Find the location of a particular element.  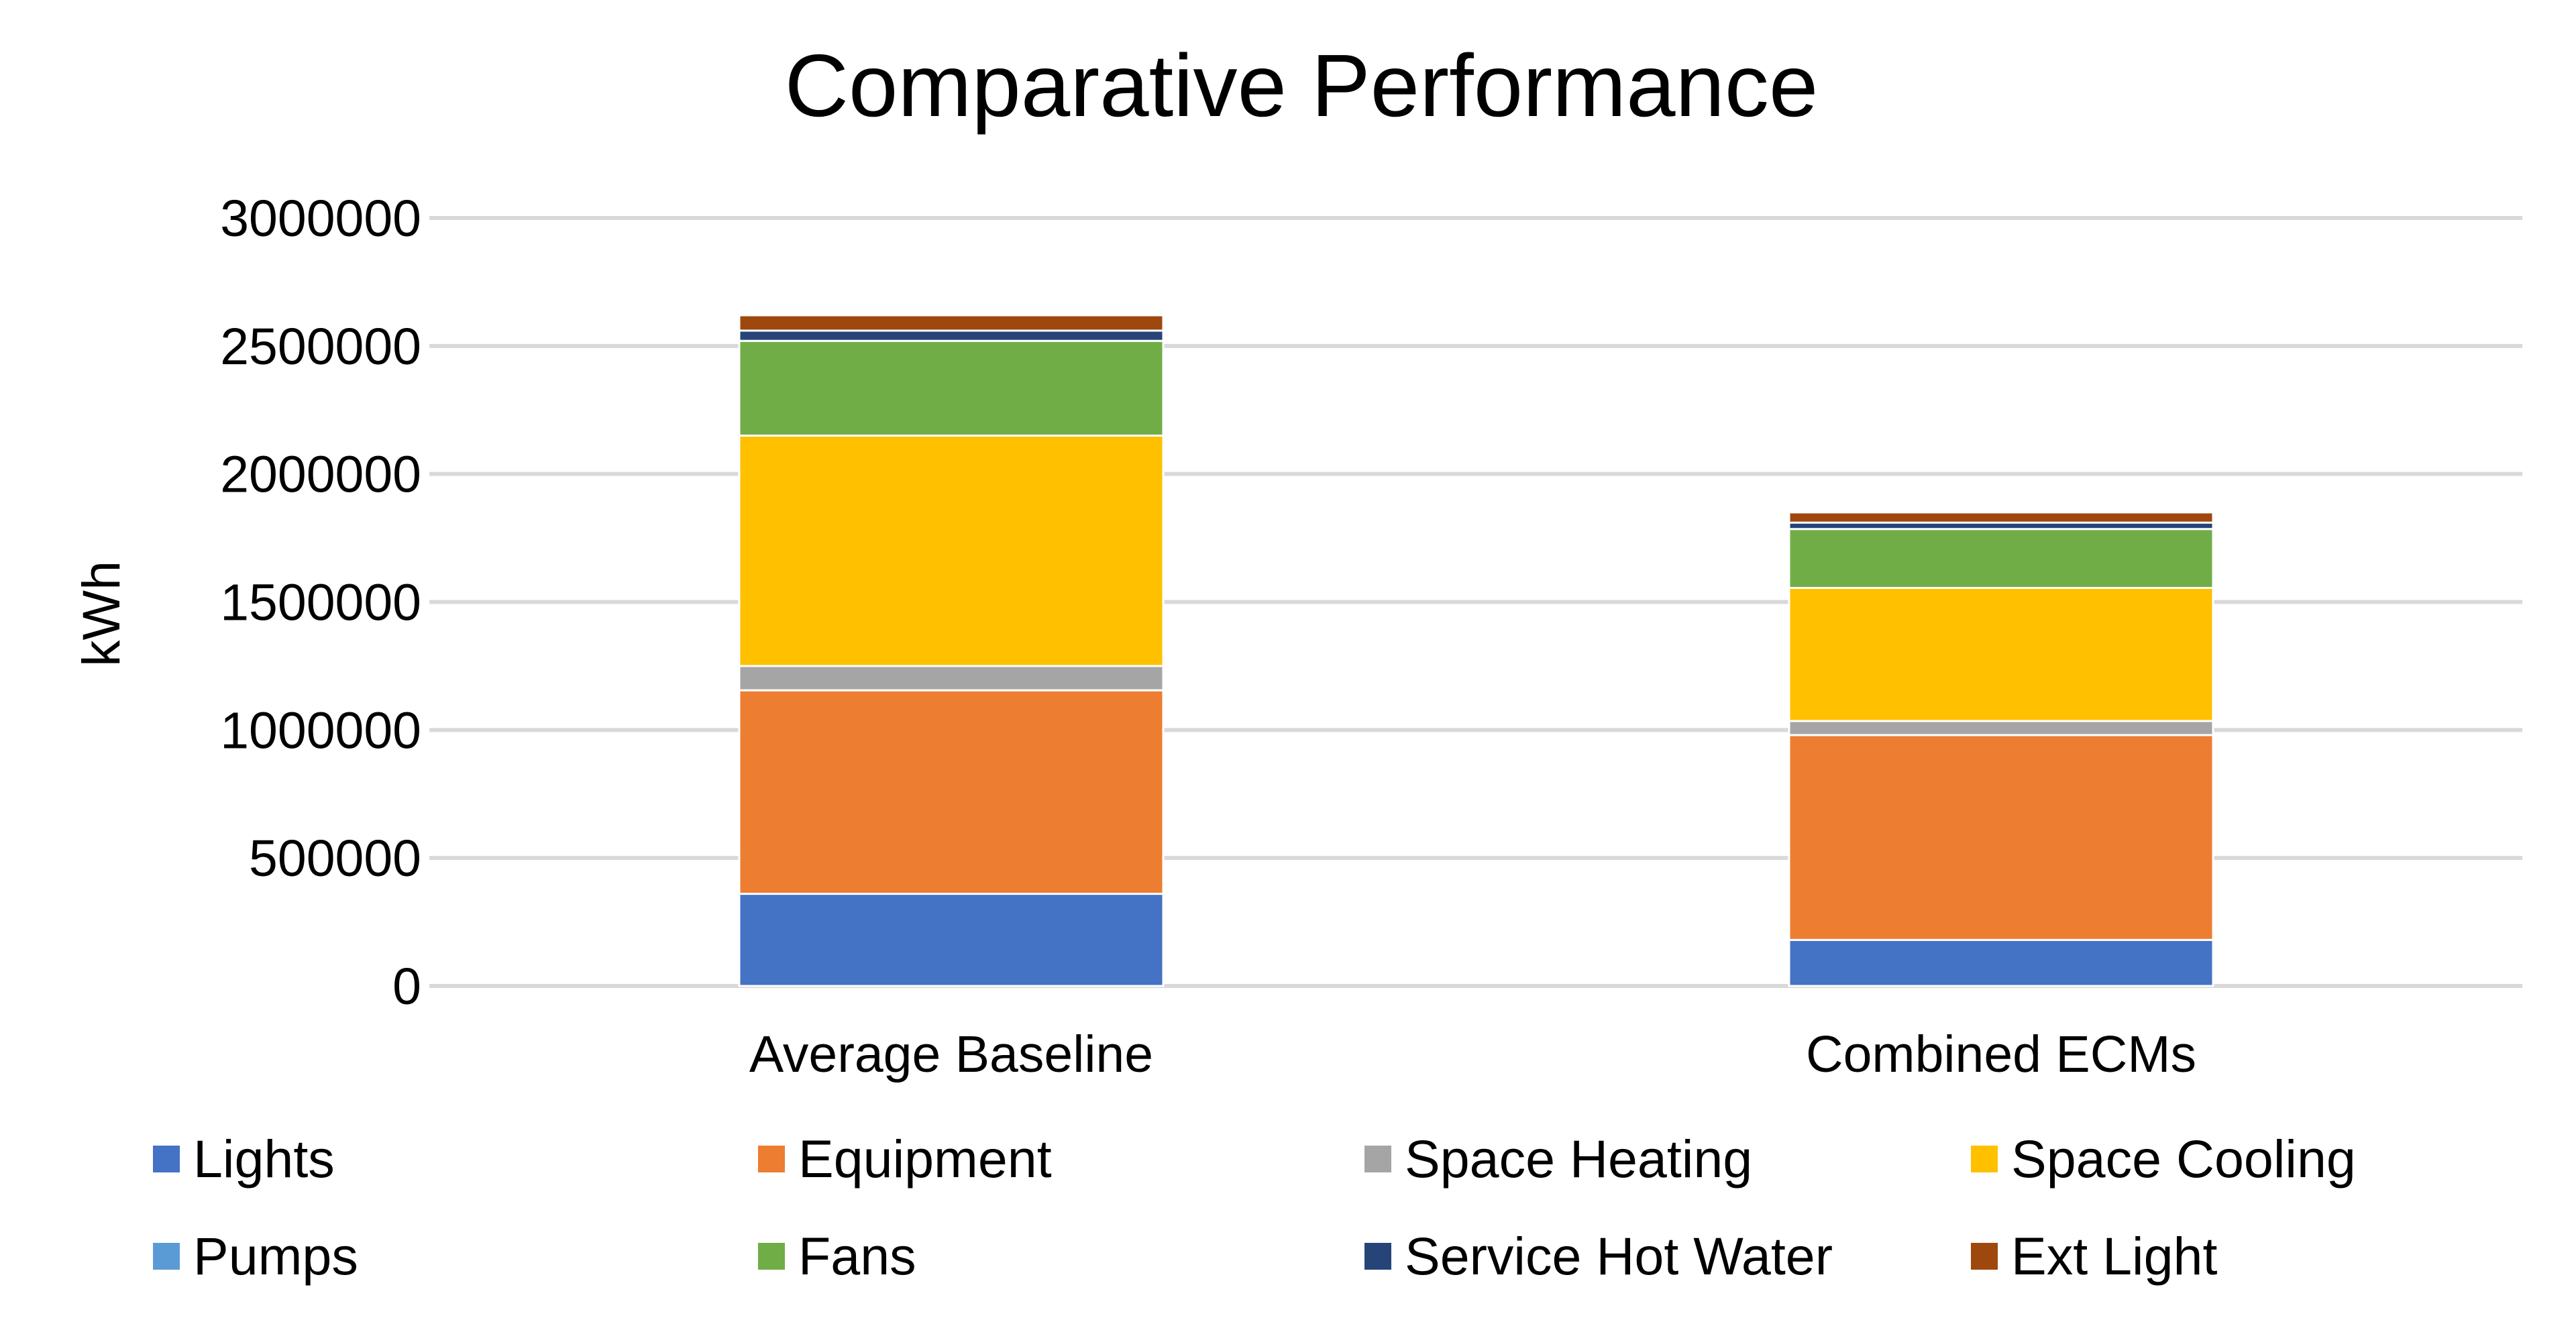

chart-title: Comparative Performance is located at coordinates (1302, 85).